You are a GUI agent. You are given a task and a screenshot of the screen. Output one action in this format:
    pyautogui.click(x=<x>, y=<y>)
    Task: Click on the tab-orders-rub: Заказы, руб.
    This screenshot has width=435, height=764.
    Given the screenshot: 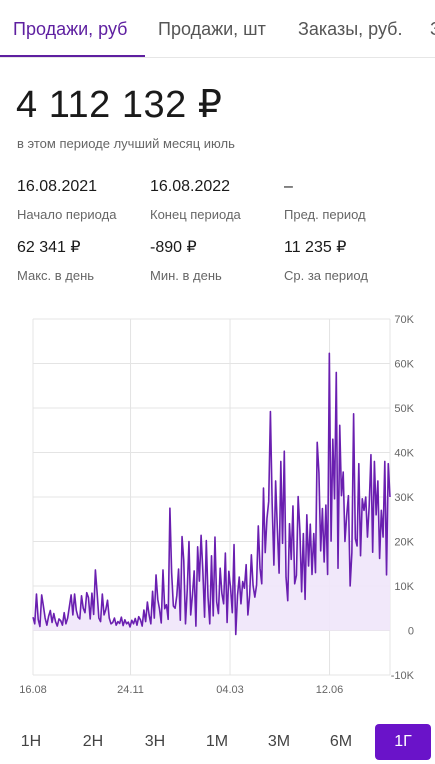 What is the action you would take?
    pyautogui.click(x=350, y=29)
    